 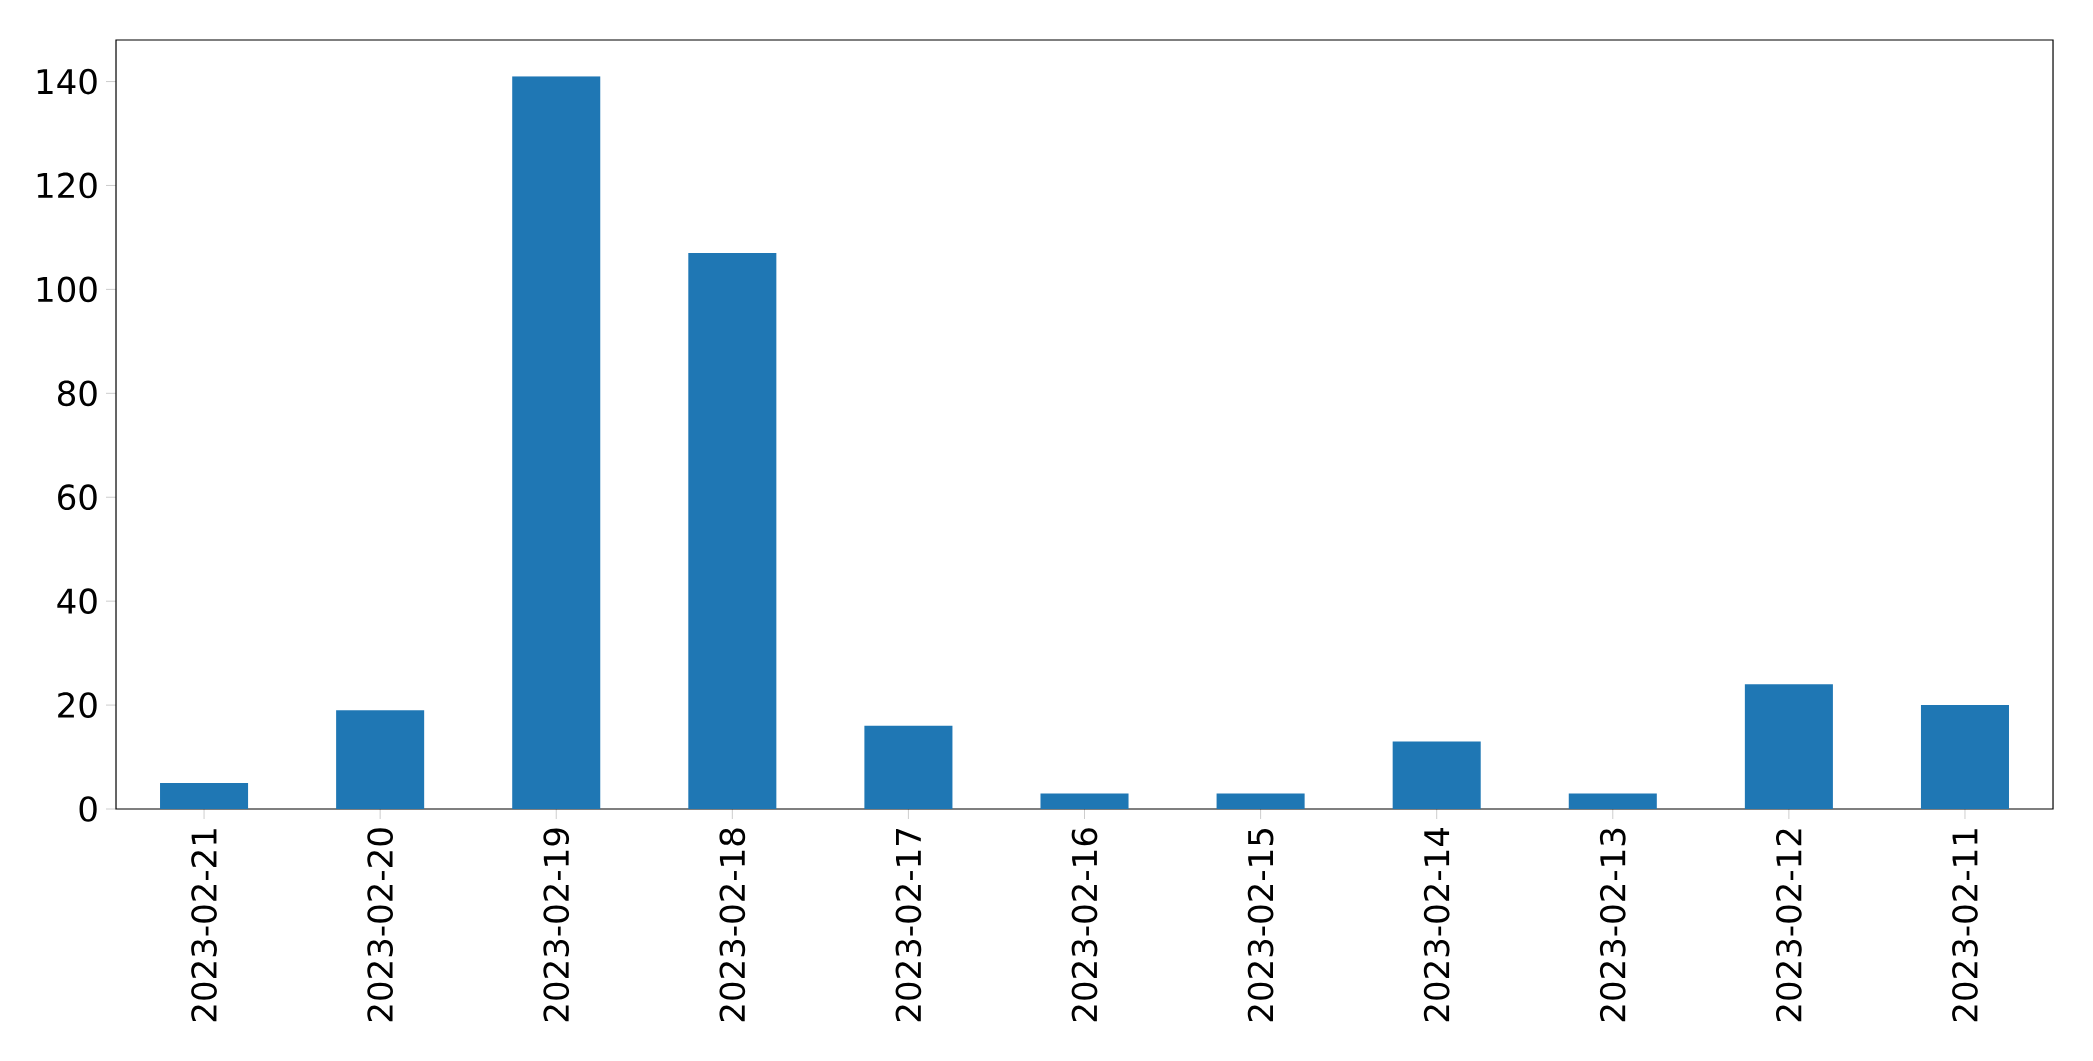 I want to click on x-tick-label: 2023-02-13, so click(x=1612, y=925).